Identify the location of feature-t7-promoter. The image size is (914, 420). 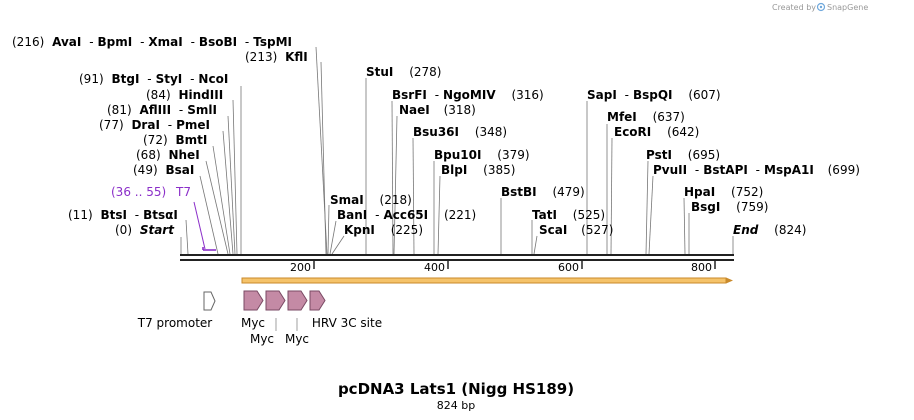
(209, 301).